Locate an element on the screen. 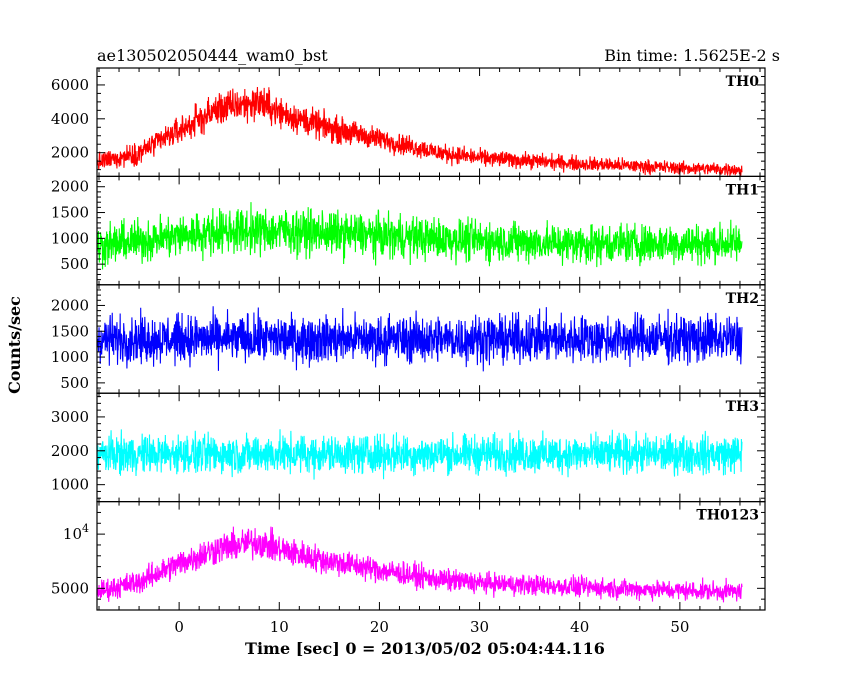 The width and height of the screenshot is (850, 685). panel-label: TH0 is located at coordinates (743, 82).